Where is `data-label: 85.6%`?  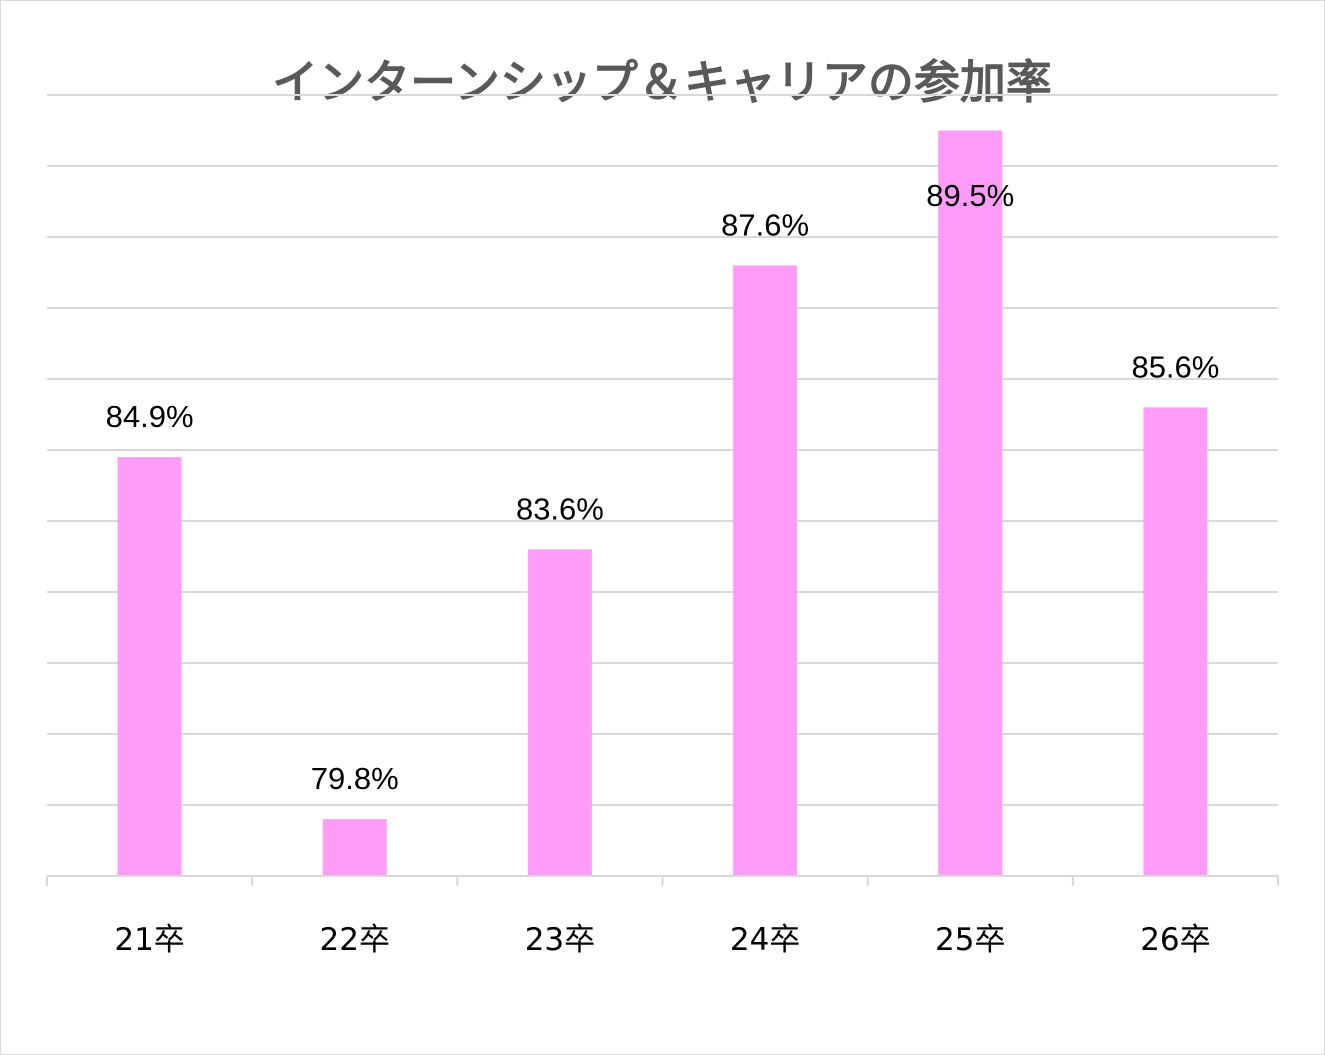
data-label: 85.6% is located at coordinates (1175, 366).